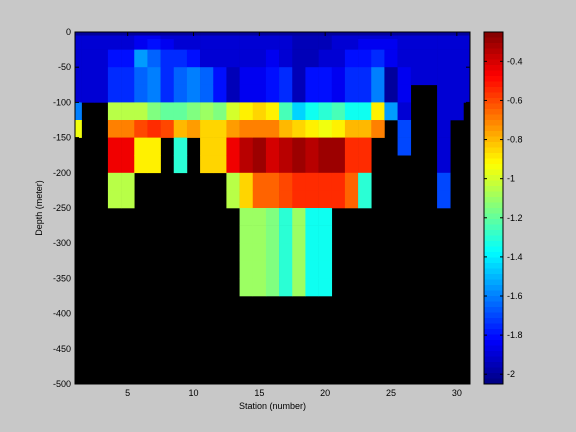 This screenshot has width=576, height=432. What do you see at coordinates (511, 374) in the screenshot?
I see `colorbar-tick-label: -2` at bounding box center [511, 374].